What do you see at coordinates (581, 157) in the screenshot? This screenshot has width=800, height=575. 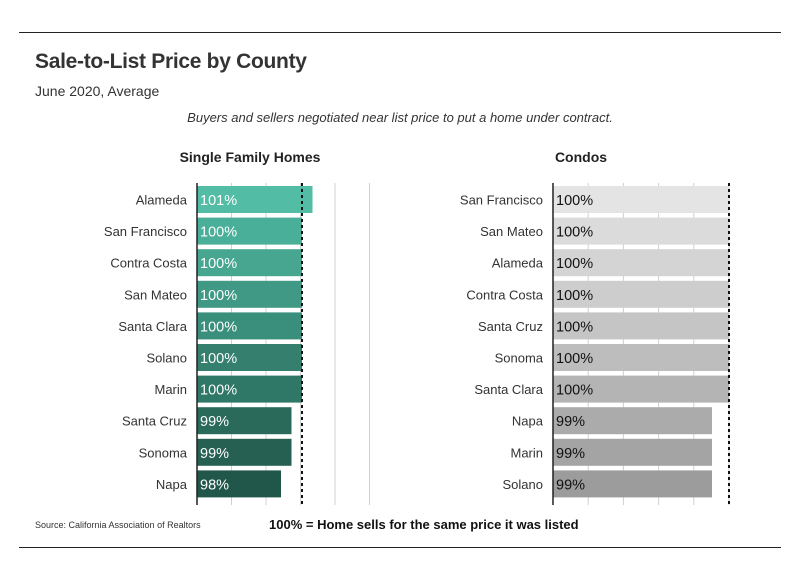 I see `panel-title: Condos` at bounding box center [581, 157].